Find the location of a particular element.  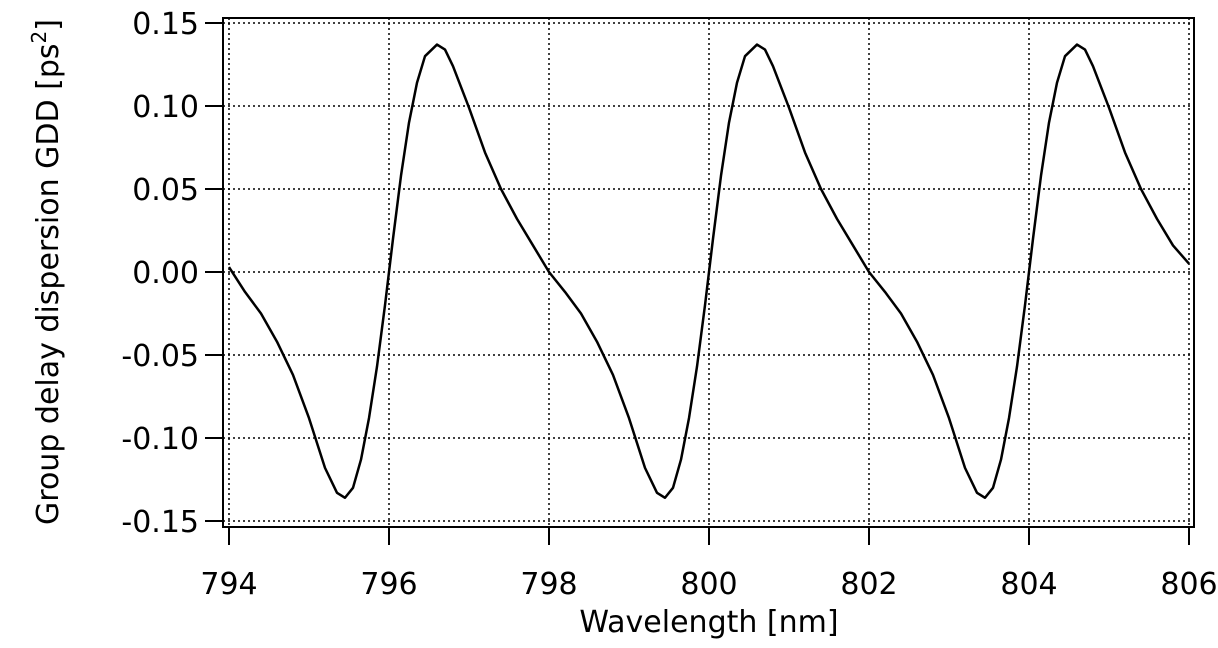

x-tick-label: 804 is located at coordinates (1028, 584).